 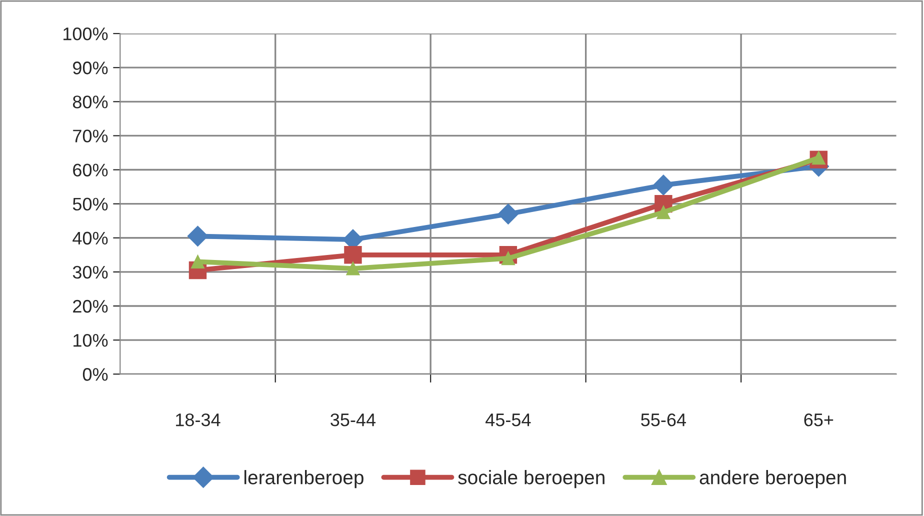 I want to click on legend-label: sociale beroepen, so click(x=531, y=479).